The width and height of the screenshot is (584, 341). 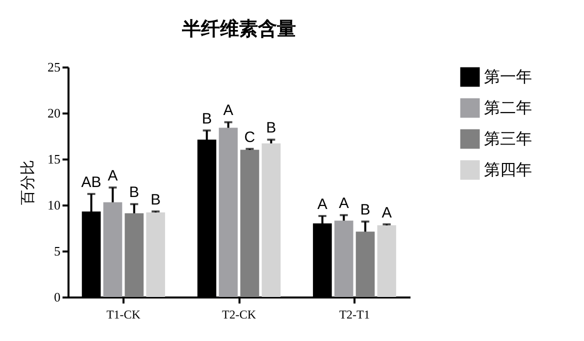 What do you see at coordinates (28, 182) in the screenshot?
I see `y-axis-title: 百分比` at bounding box center [28, 182].